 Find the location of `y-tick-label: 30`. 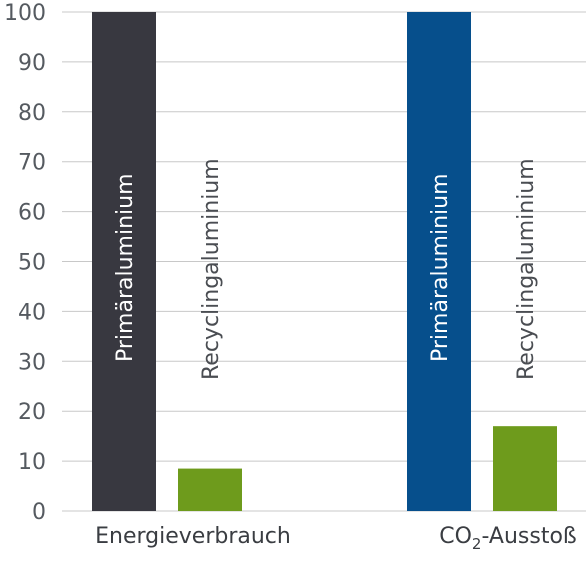

y-tick-label: 30 is located at coordinates (32, 362).